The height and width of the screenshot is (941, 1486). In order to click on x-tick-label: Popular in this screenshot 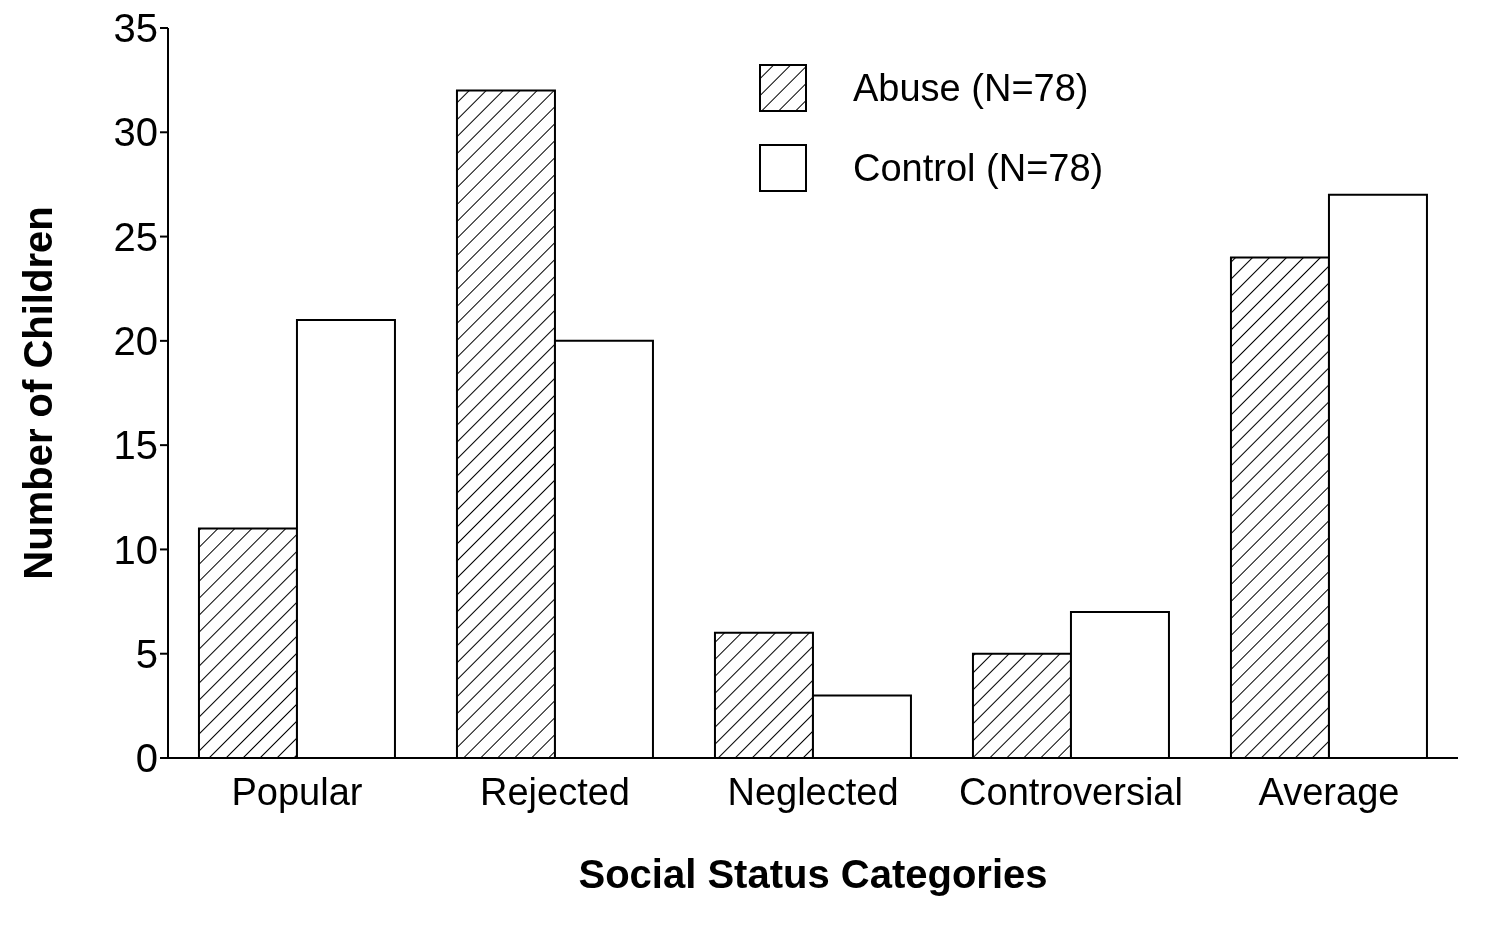, I will do `click(297, 791)`.